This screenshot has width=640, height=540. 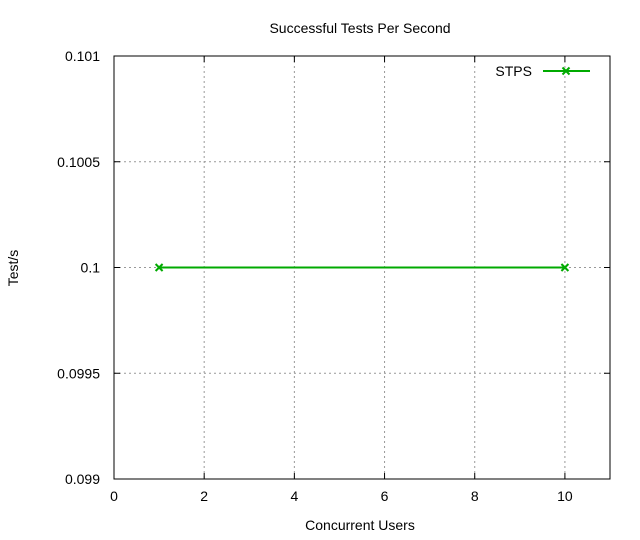 I want to click on chart-title: Successful Tests Per Second, so click(x=359, y=28).